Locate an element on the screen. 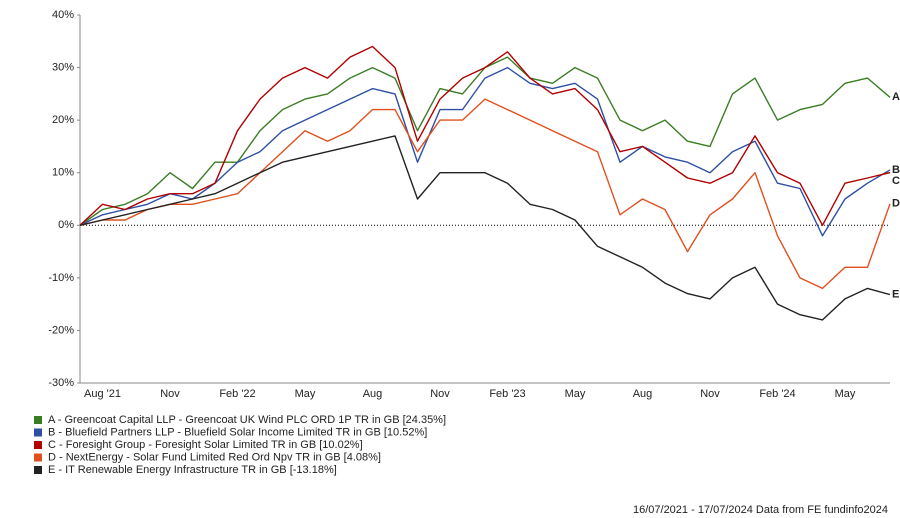  end-tag: B is located at coordinates (896, 170).